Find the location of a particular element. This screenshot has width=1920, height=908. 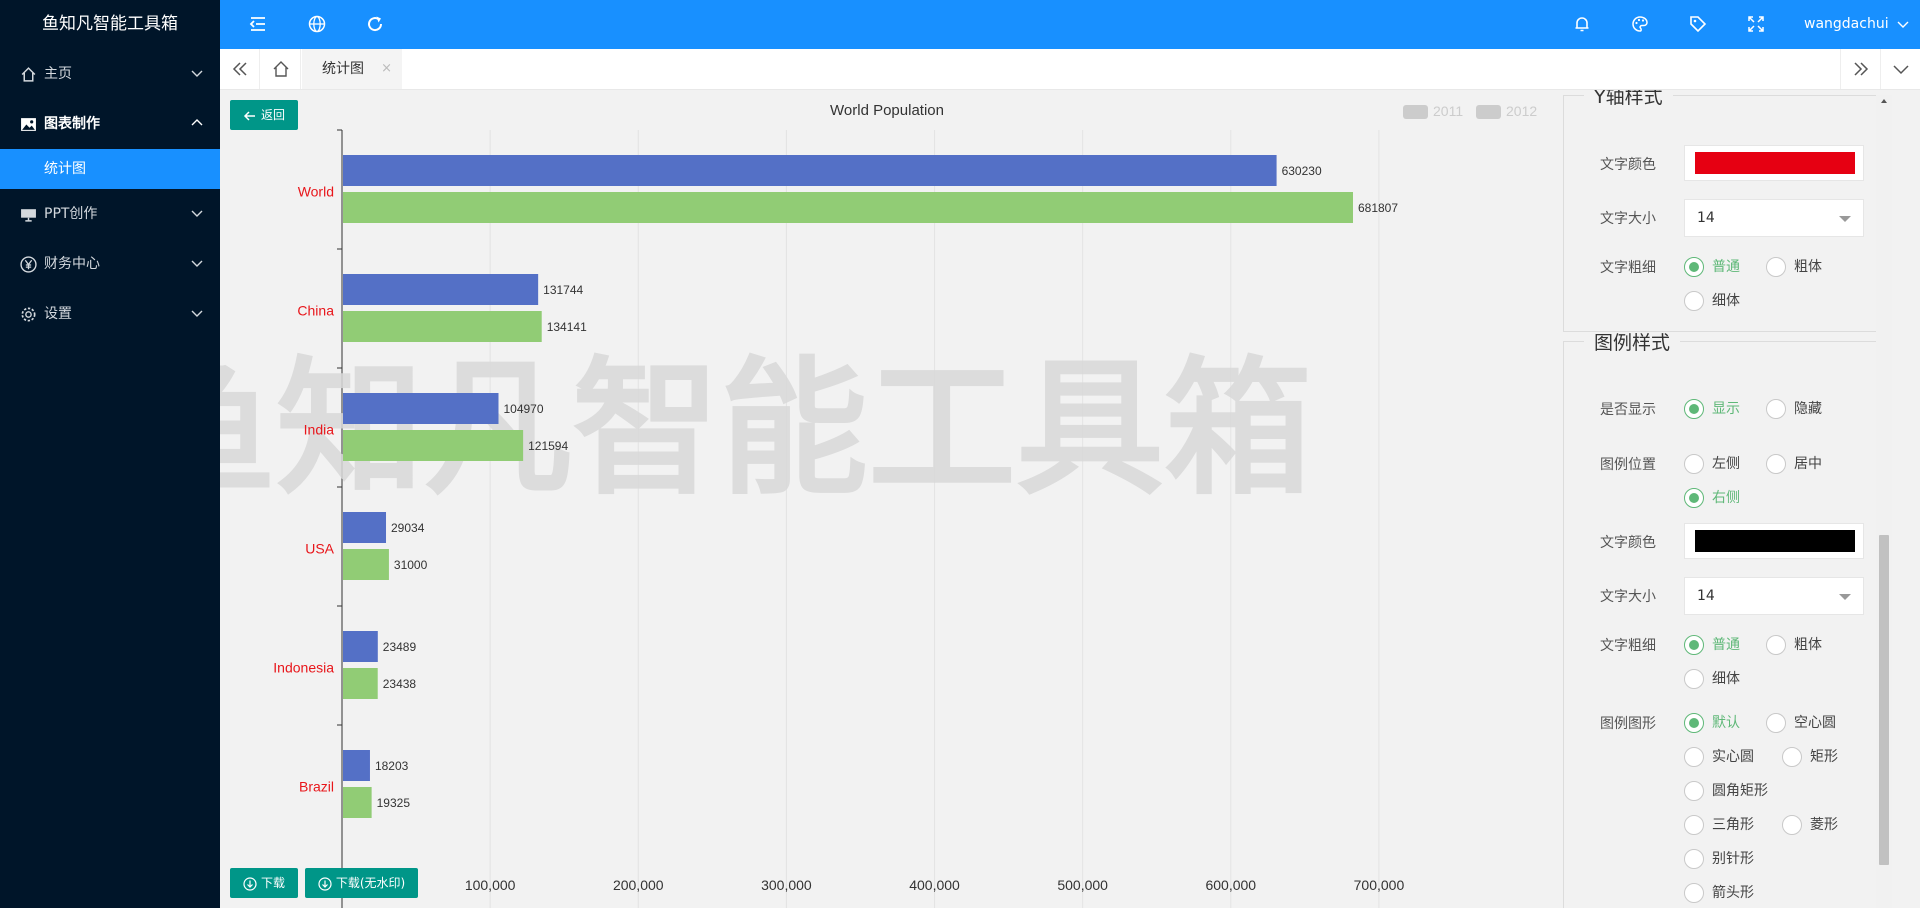

bar-2011-brazil is located at coordinates (356, 765).